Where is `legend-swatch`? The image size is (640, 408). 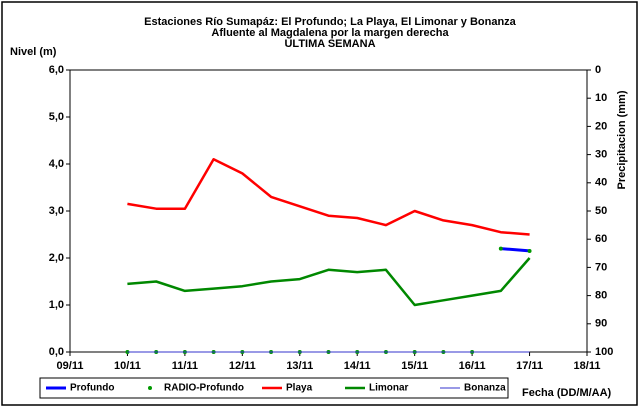 legend-swatch is located at coordinates (150, 388).